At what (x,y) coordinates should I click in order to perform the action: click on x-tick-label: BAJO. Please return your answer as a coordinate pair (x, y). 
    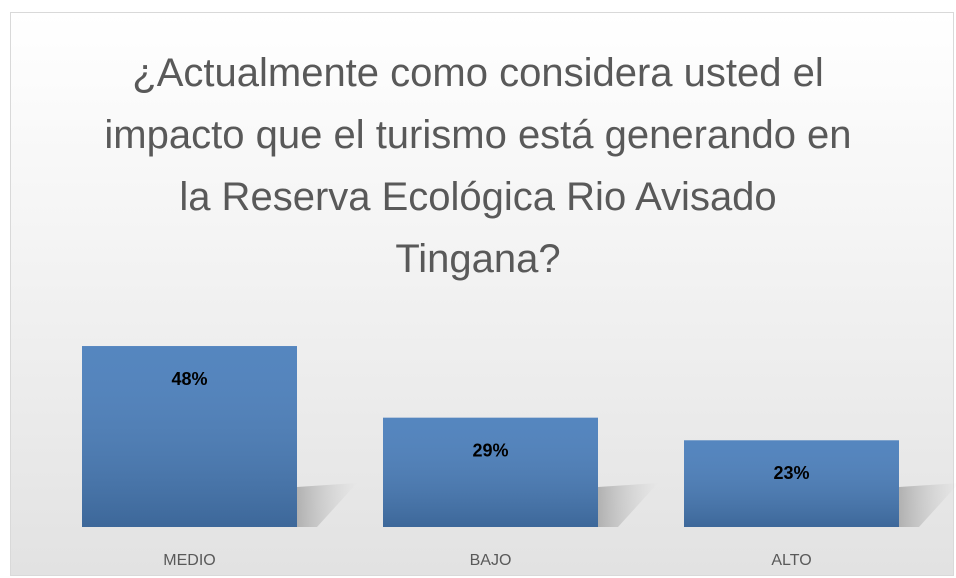
    Looking at the image, I should click on (491, 560).